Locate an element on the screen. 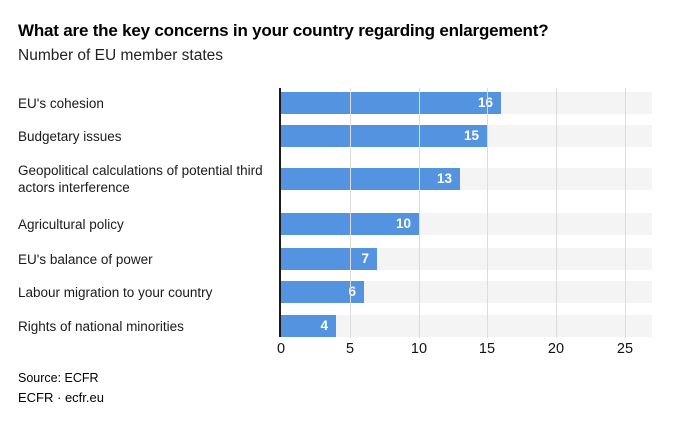  row-stripe: 4 is located at coordinates (466, 326).